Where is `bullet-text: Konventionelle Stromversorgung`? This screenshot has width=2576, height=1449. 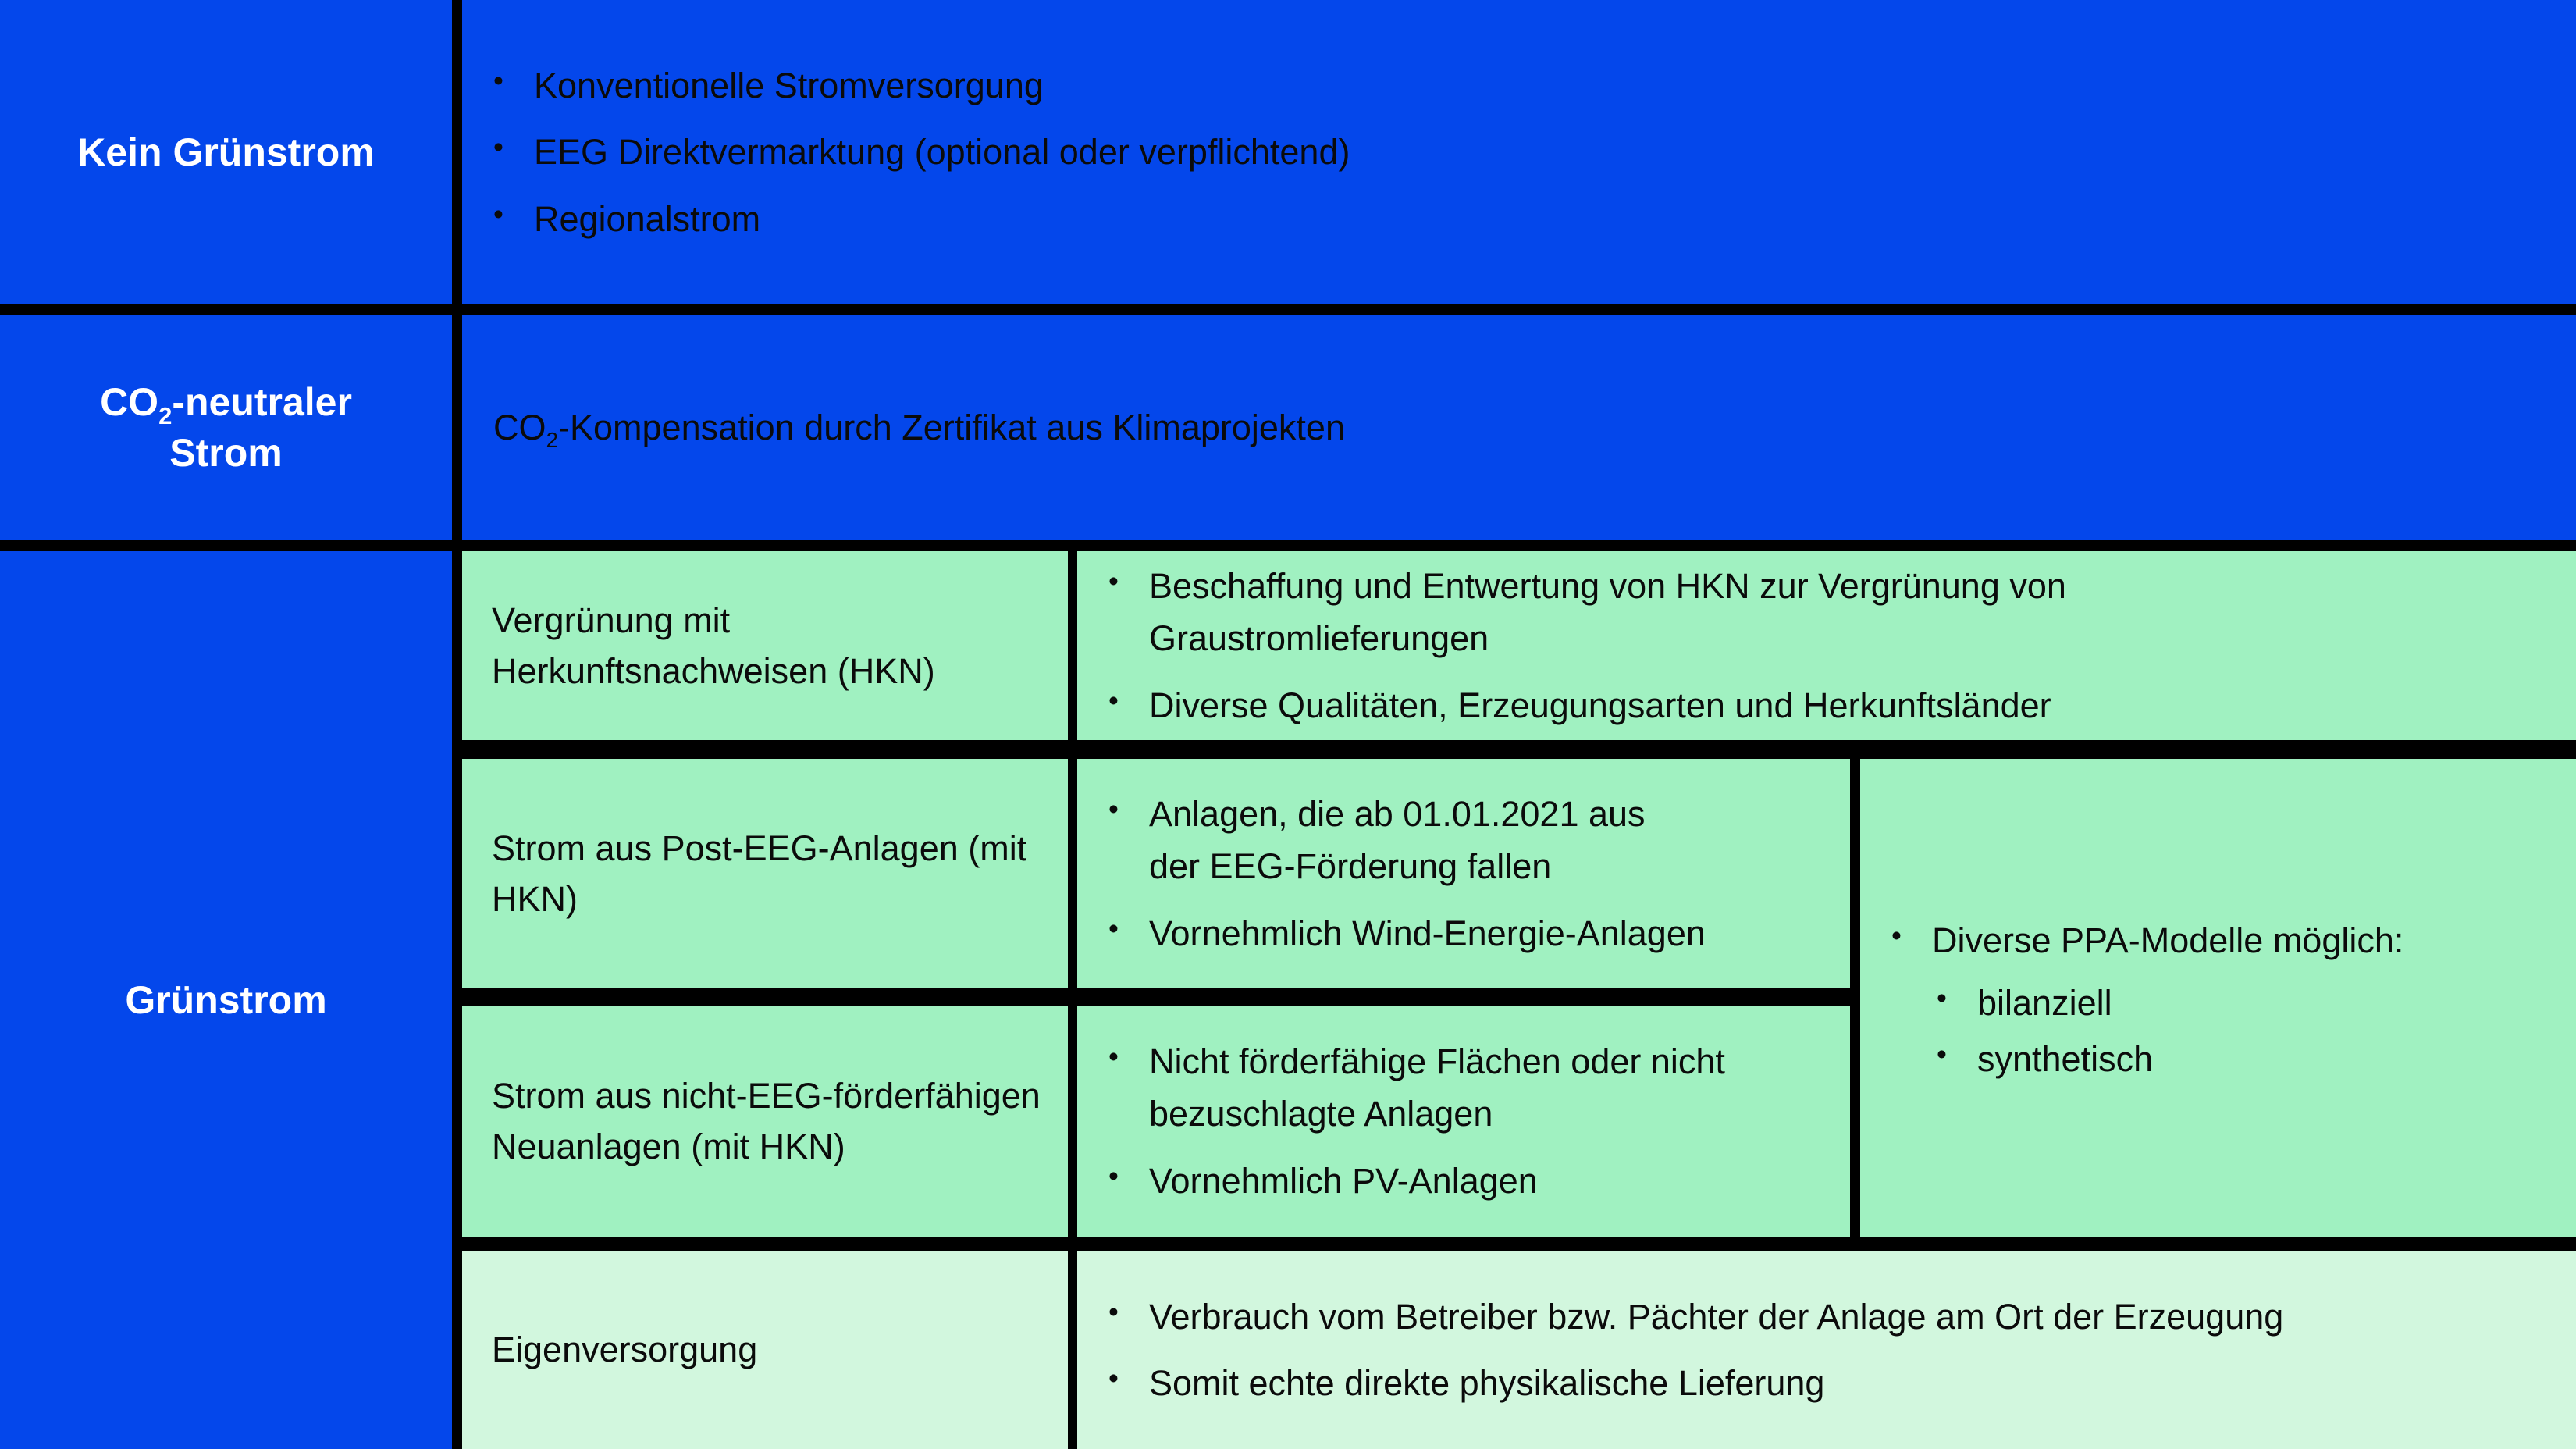 bullet-text: Konventionelle Stromversorgung is located at coordinates (789, 85).